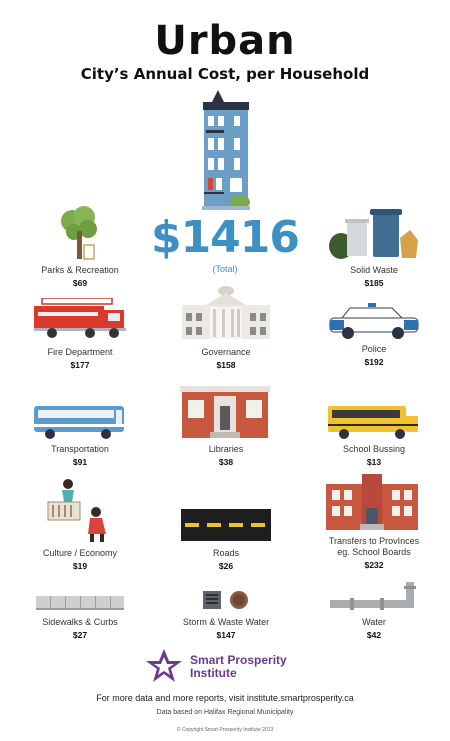  What do you see at coordinates (80, 622) in the screenshot?
I see `item-label: Sidewalks & Curbs` at bounding box center [80, 622].